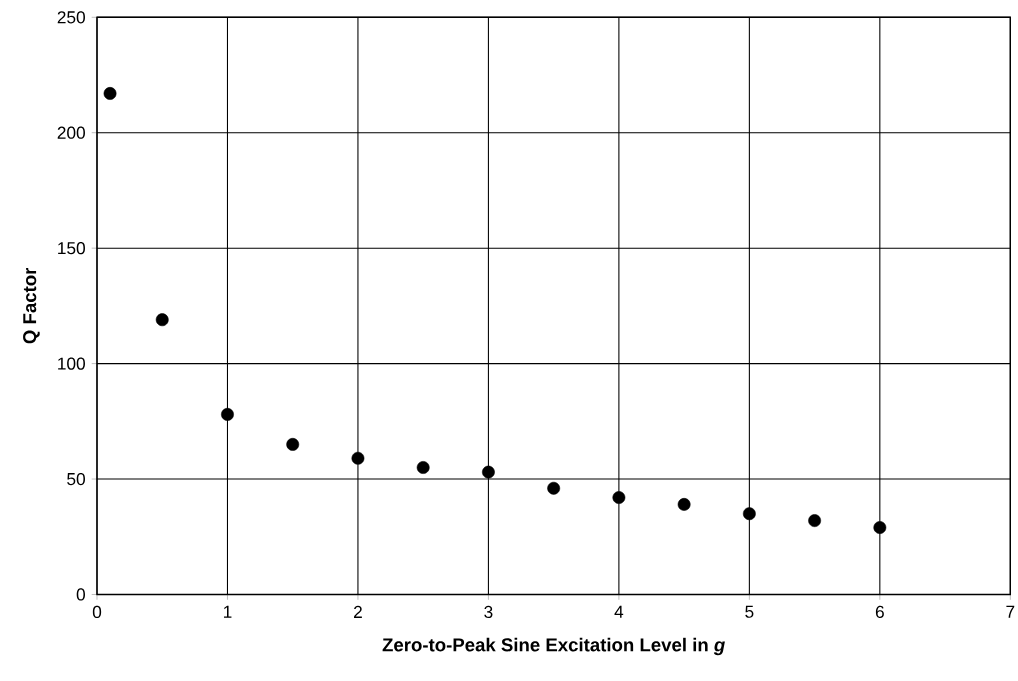 This screenshot has width=1018, height=681. I want to click on y-tick-label: 150, so click(71, 248).